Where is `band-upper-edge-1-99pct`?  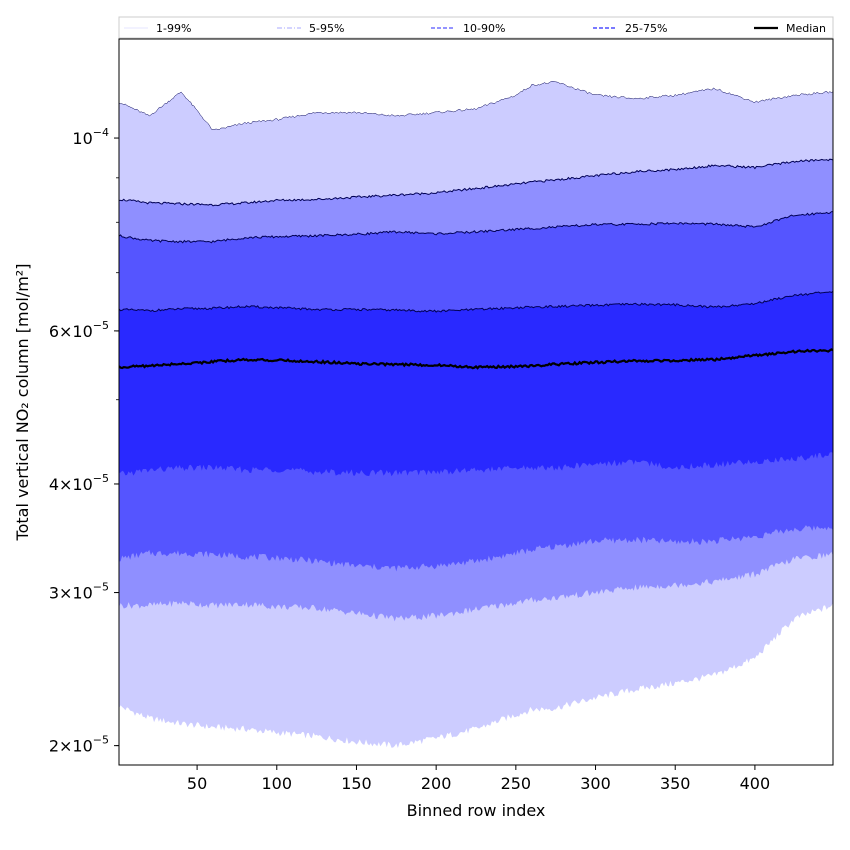
band-upper-edge-1-99pct is located at coordinates (476, 105).